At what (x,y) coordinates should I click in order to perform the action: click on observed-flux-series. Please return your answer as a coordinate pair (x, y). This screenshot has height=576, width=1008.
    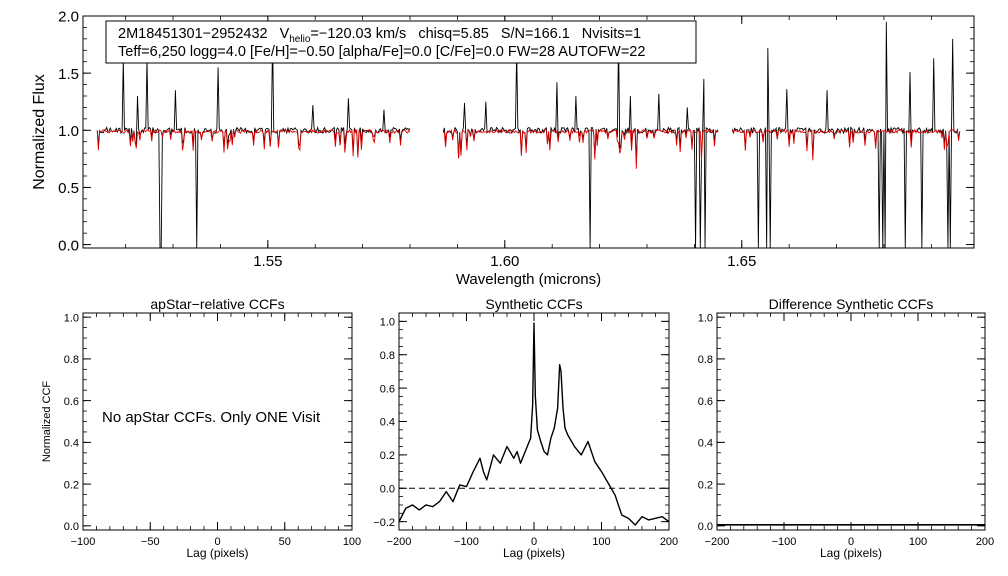
    Looking at the image, I should click on (846, 135).